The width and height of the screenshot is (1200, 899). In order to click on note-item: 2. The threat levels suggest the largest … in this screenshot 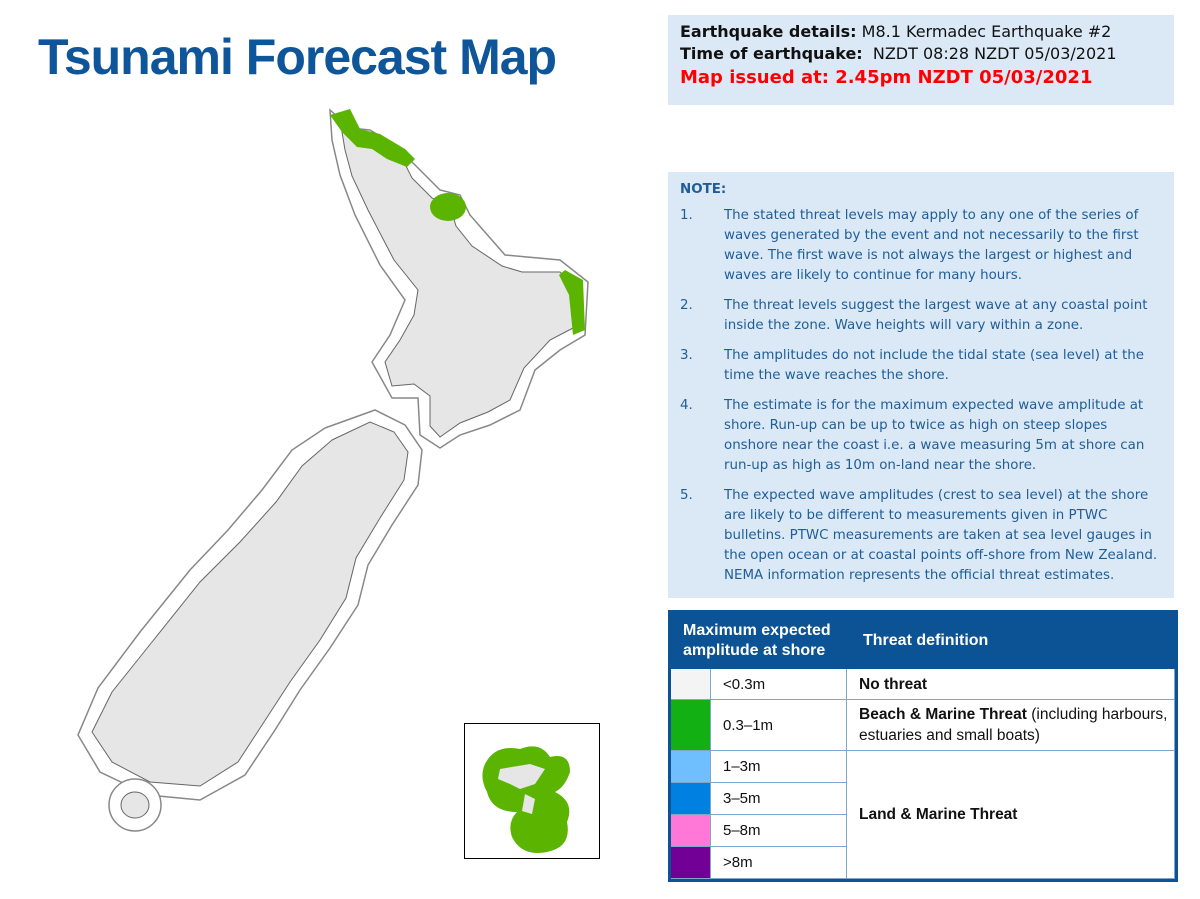, I will do `click(921, 316)`.